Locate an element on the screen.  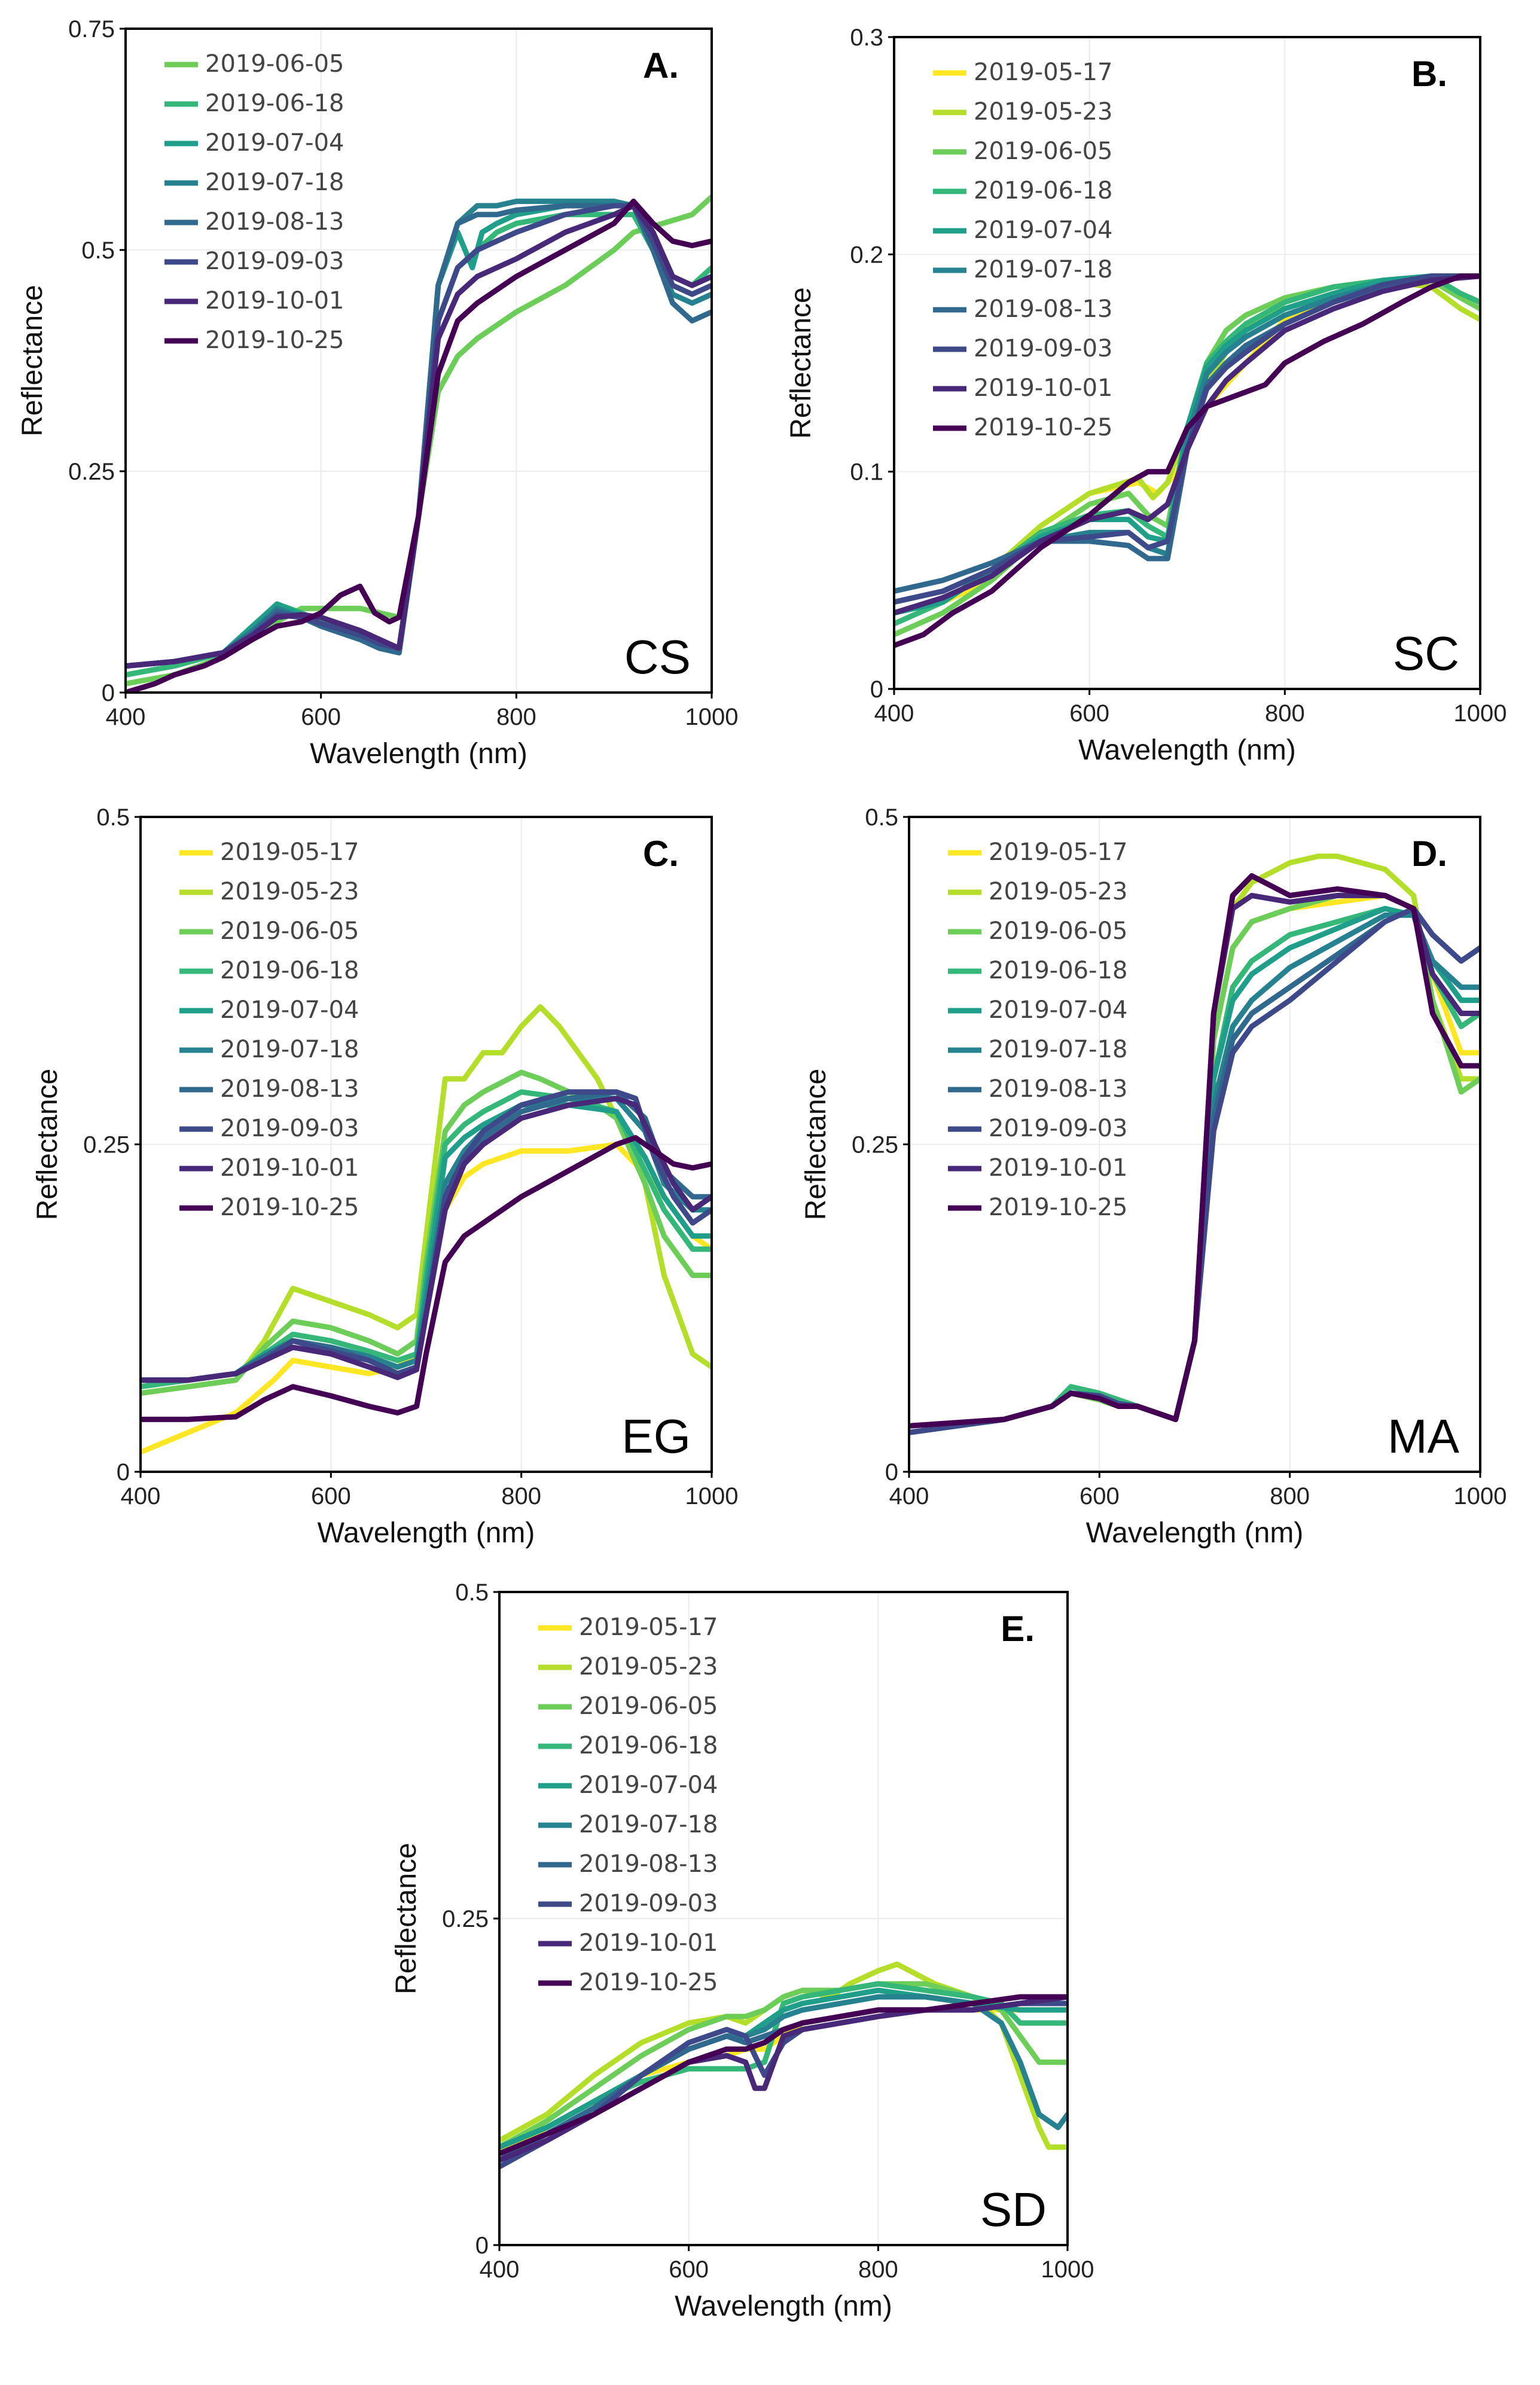
panel-letter: E. is located at coordinates (1018, 1629).